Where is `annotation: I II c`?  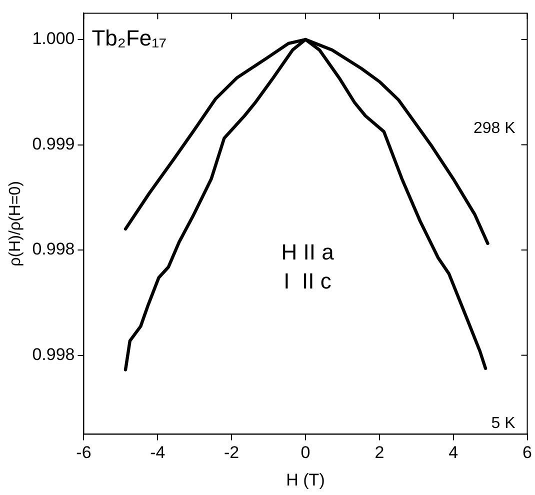
annotation: I II c is located at coordinates (308, 281).